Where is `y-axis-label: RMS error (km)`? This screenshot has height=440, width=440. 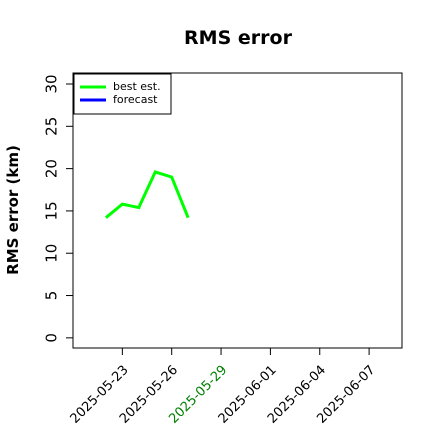 y-axis-label: RMS error (km) is located at coordinates (13, 210).